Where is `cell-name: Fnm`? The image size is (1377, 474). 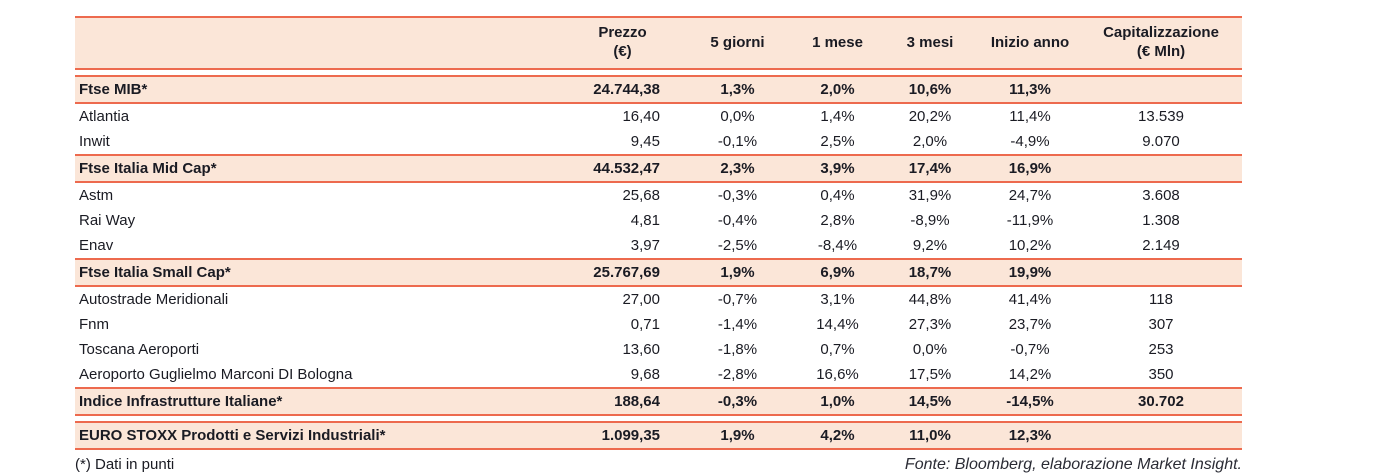
cell-name: Fnm is located at coordinates (320, 324).